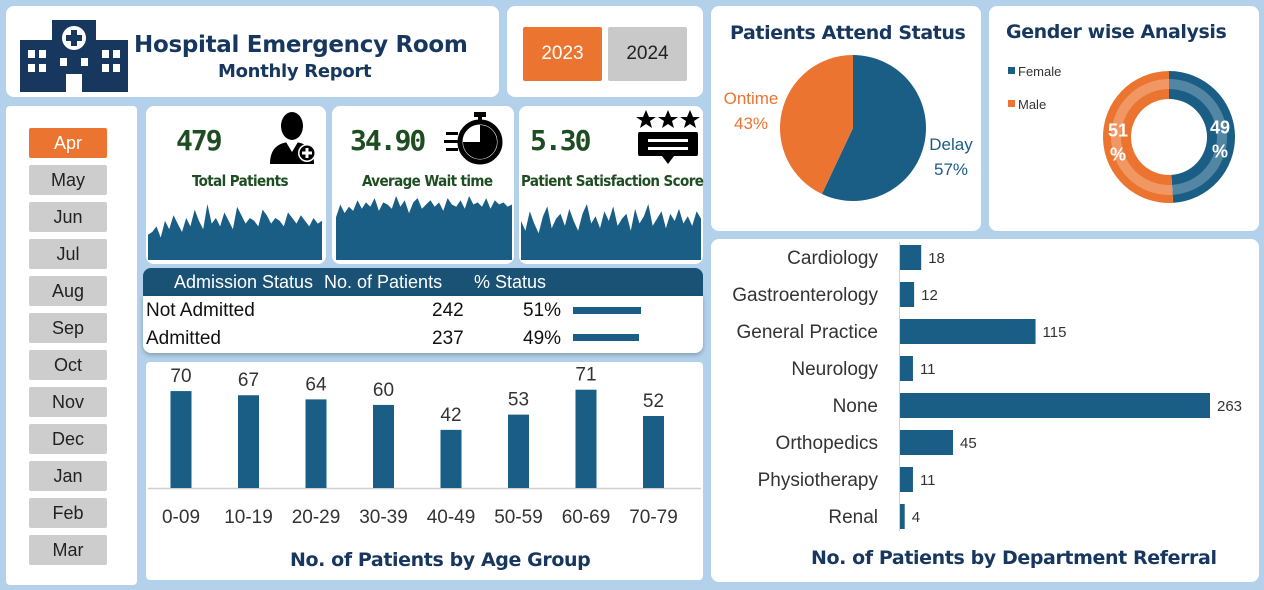  I want to click on age-group-chart-title: No. of Patients by Age Group, so click(440, 560).